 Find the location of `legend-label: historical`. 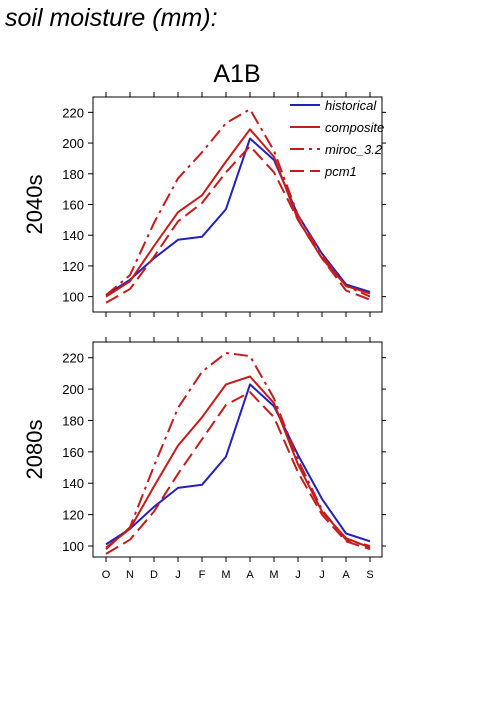

legend-label: historical is located at coordinates (351, 105).